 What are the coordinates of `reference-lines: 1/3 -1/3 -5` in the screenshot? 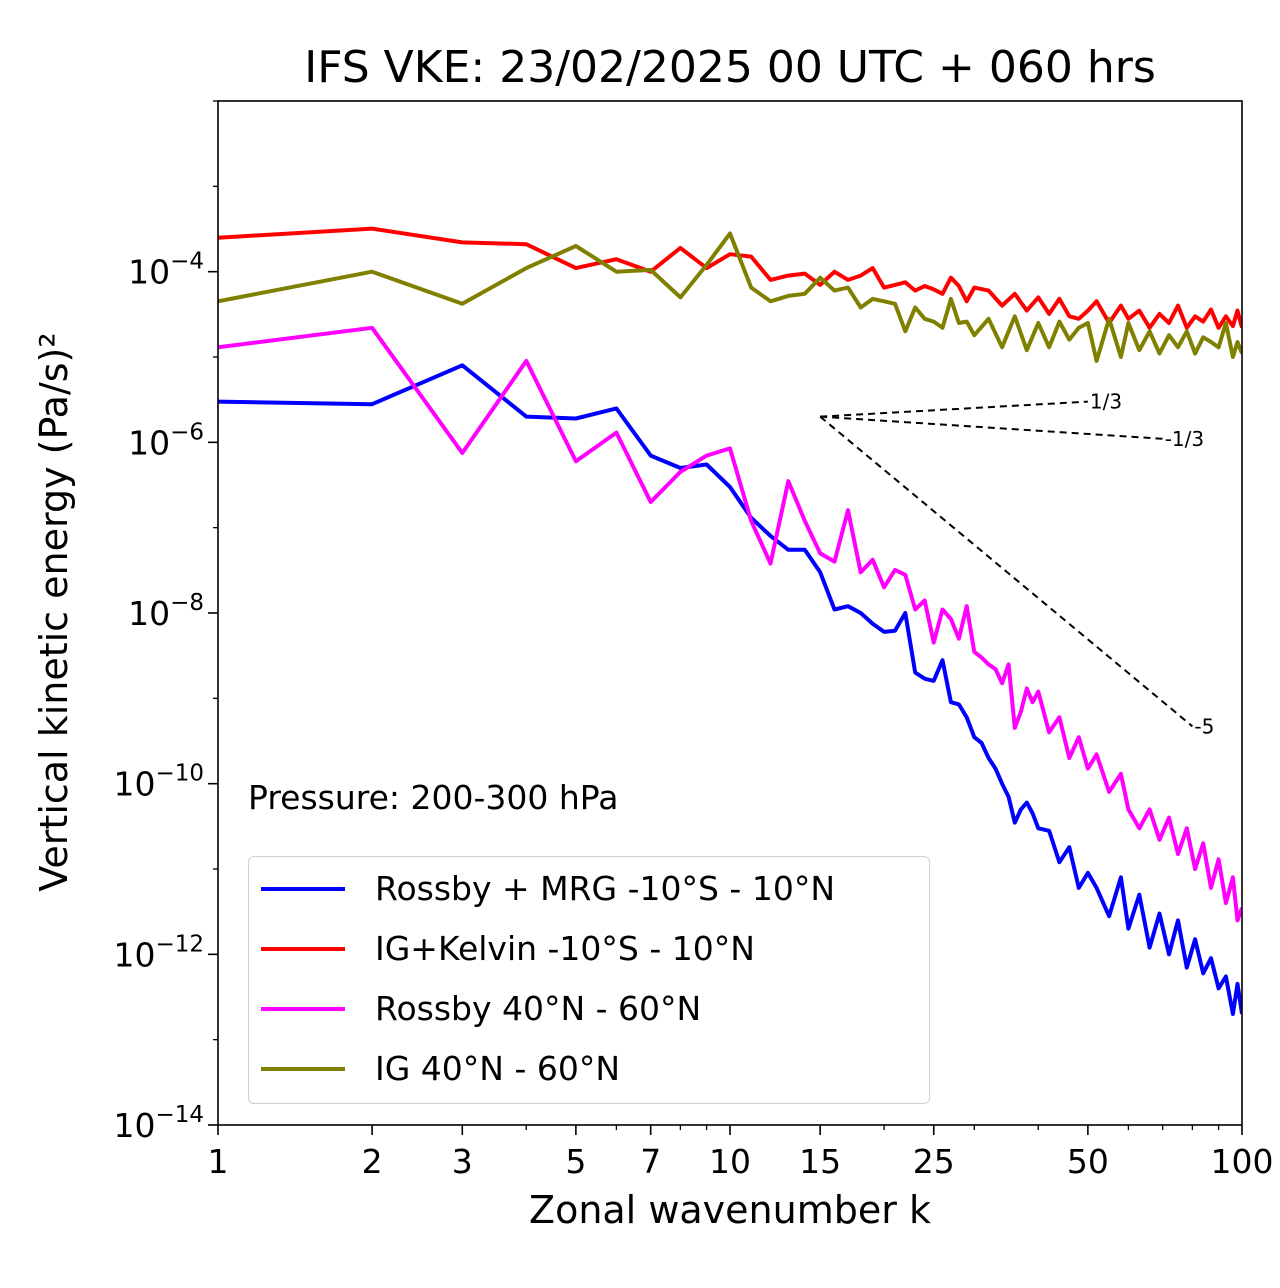 It's located at (1016, 564).